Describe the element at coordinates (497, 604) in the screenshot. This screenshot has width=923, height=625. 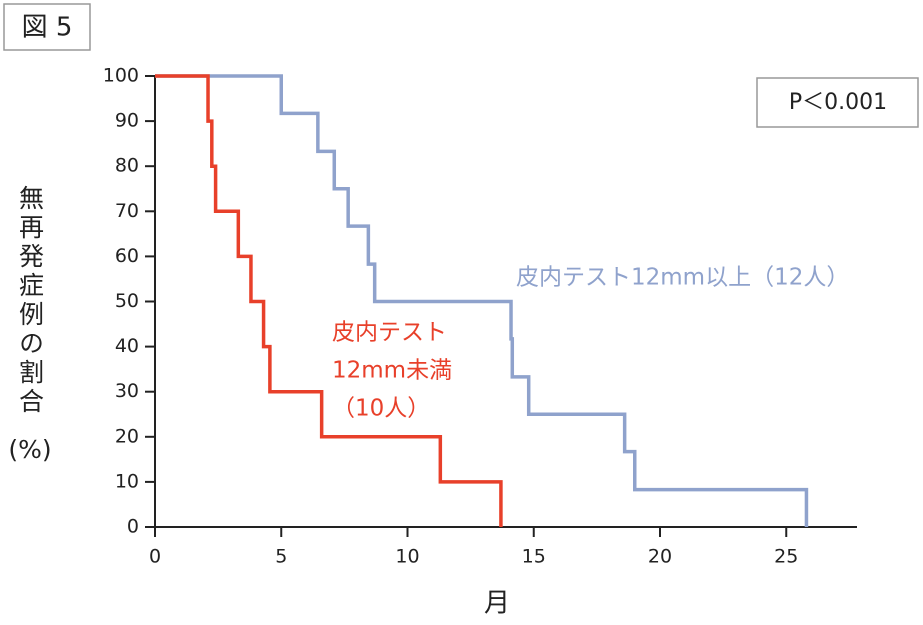
I see `x-axis-label: 月` at that location.